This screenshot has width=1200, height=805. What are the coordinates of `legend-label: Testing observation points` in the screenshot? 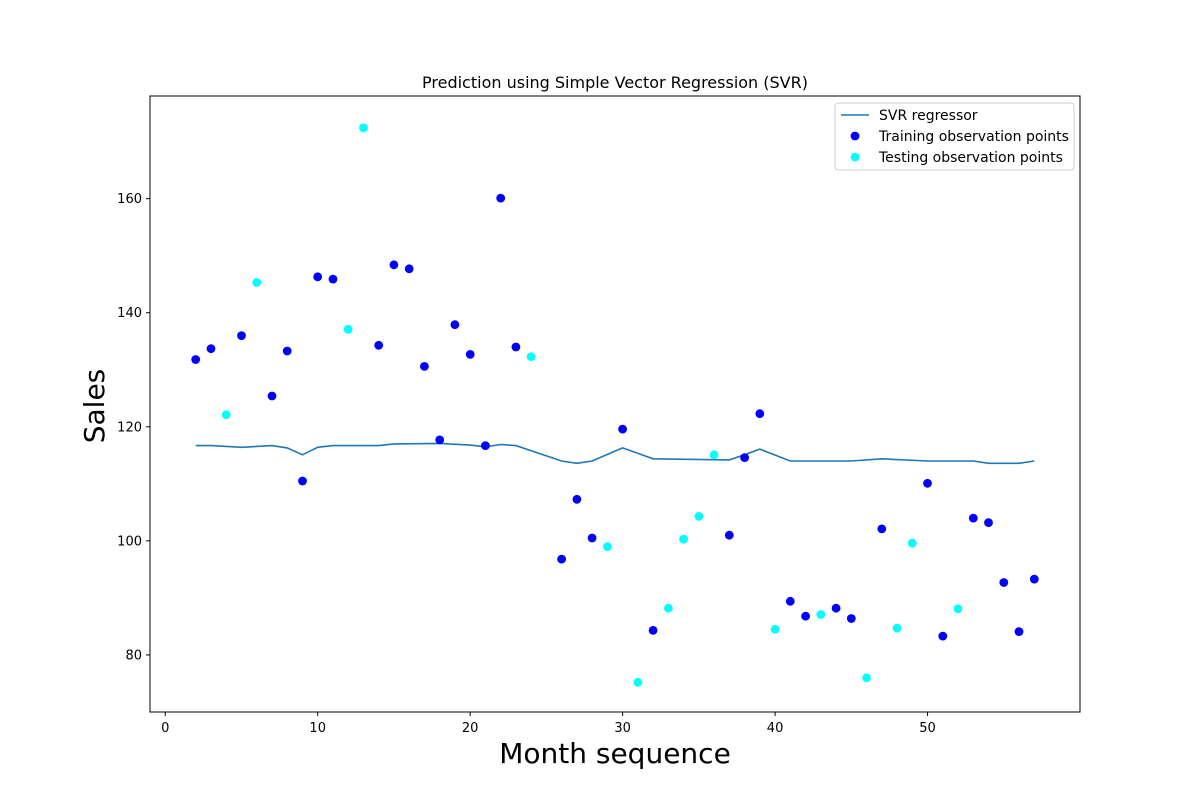 It's located at (970, 158).